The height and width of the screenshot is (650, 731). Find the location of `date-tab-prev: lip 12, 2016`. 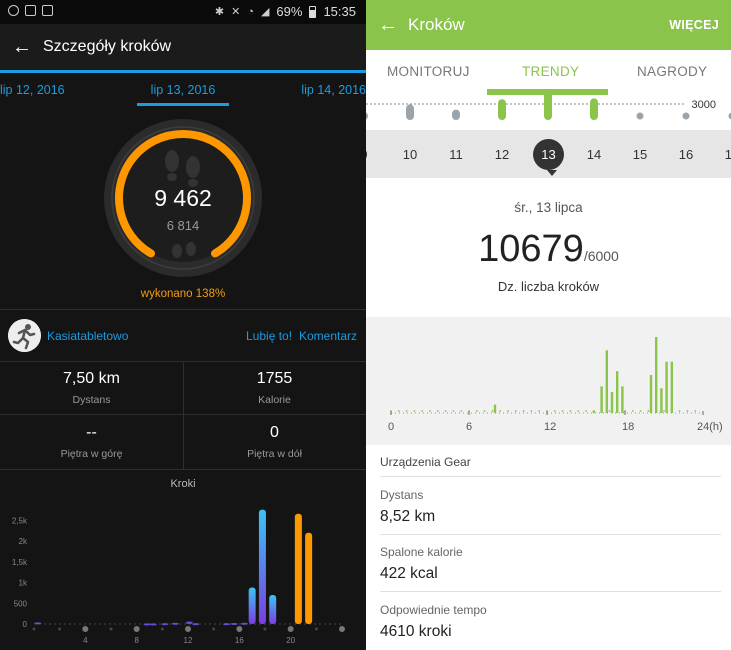

date-tab-prev: lip 12, 2016 is located at coordinates (32, 90).